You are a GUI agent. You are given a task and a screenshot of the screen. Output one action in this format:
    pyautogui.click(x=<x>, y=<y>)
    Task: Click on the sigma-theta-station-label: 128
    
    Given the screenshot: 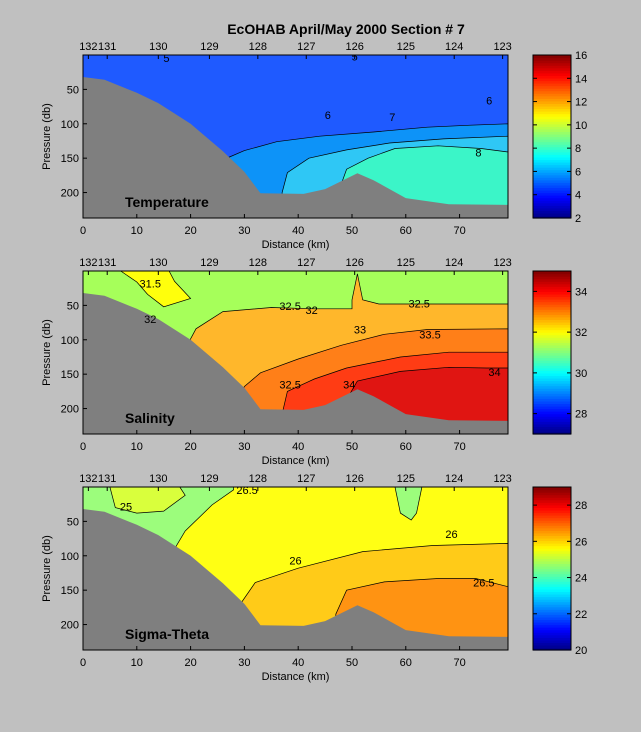 What is the action you would take?
    pyautogui.click(x=258, y=479)
    